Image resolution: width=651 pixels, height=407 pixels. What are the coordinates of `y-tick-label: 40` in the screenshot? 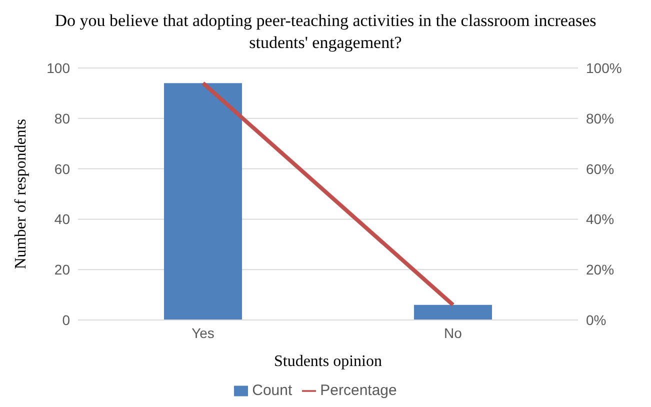 It's located at (62, 219).